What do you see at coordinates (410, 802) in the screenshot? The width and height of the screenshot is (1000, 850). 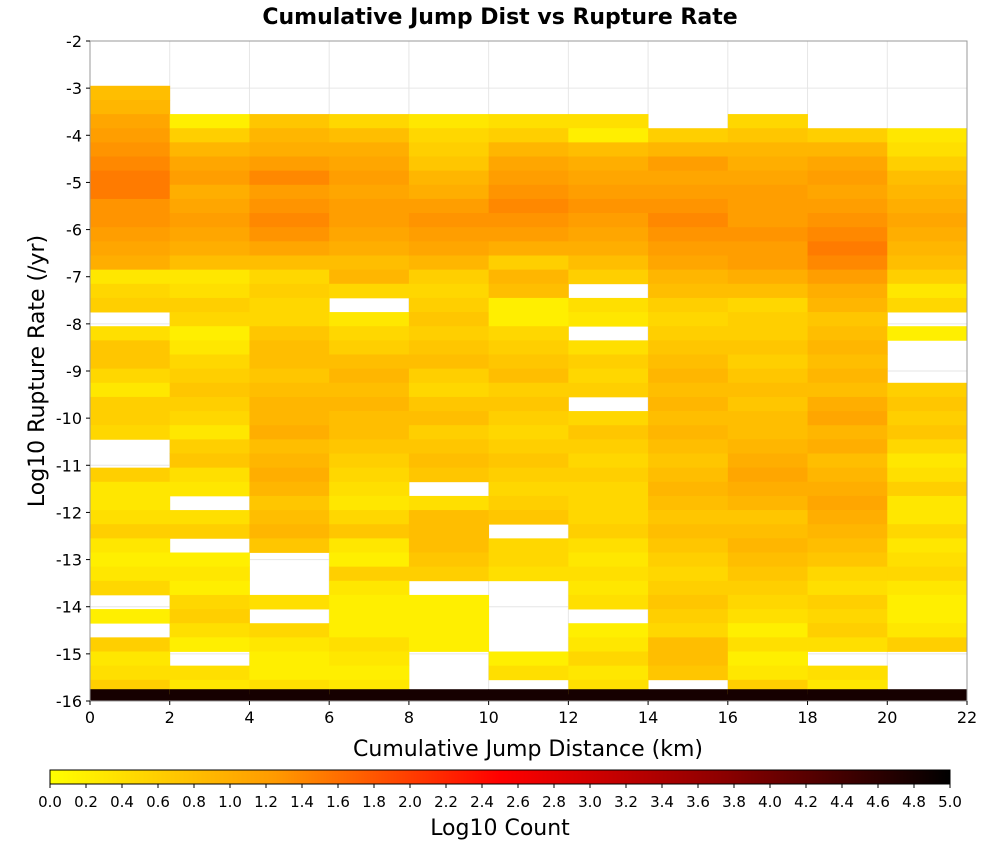 I see `colorbar-tick-label: 2.0` at bounding box center [410, 802].